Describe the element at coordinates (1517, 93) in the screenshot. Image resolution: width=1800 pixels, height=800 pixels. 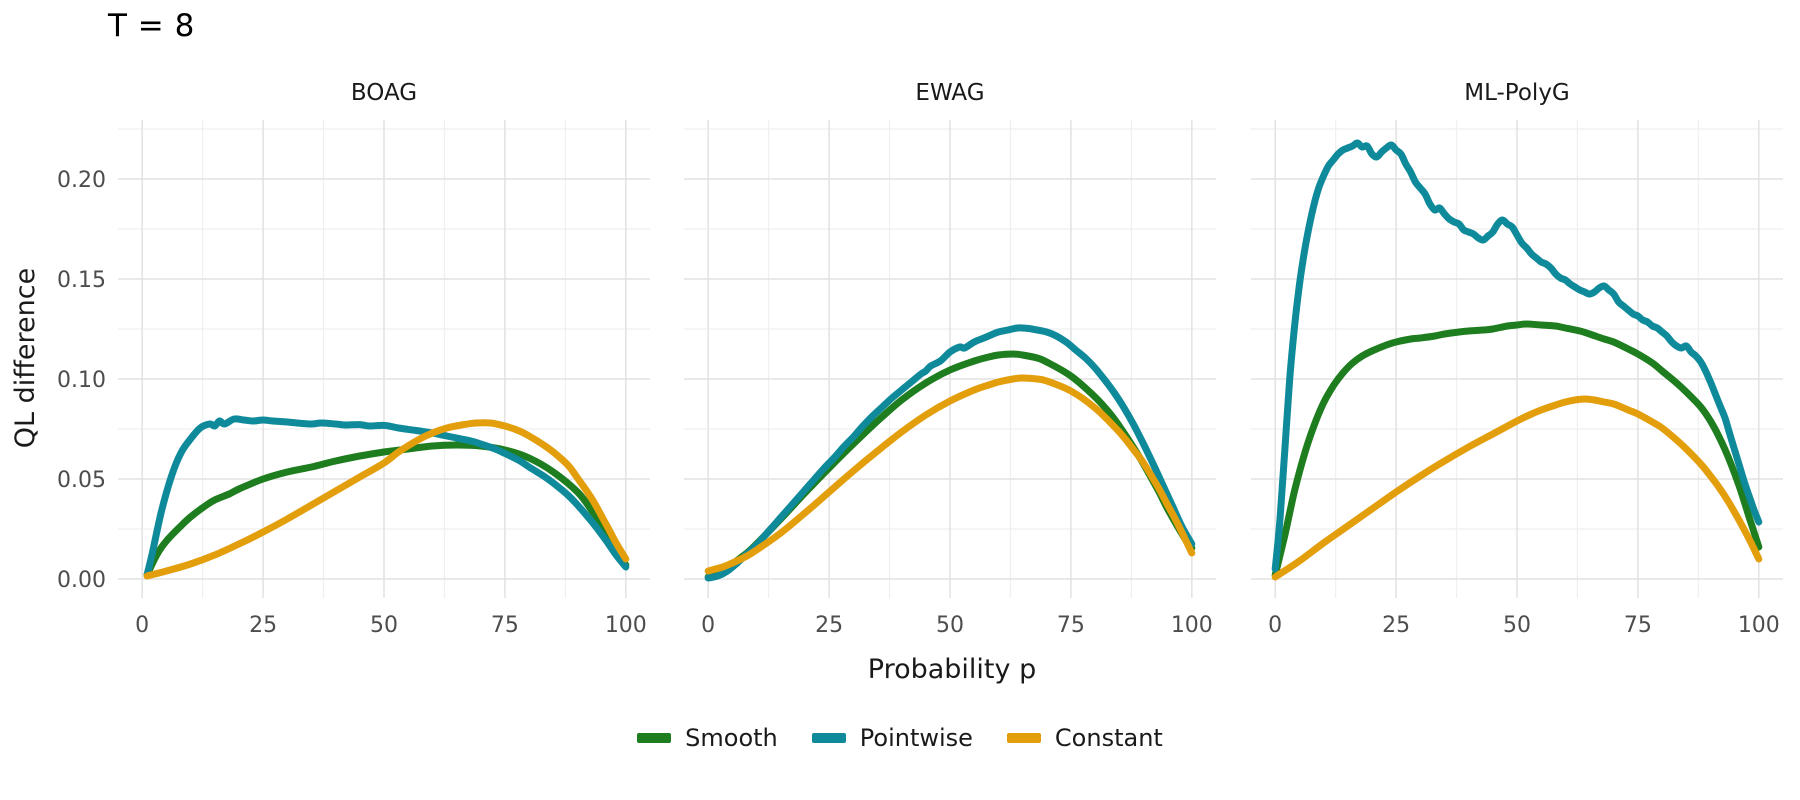
I see `facet-title-ml-polyg: ML-PolyG` at that location.